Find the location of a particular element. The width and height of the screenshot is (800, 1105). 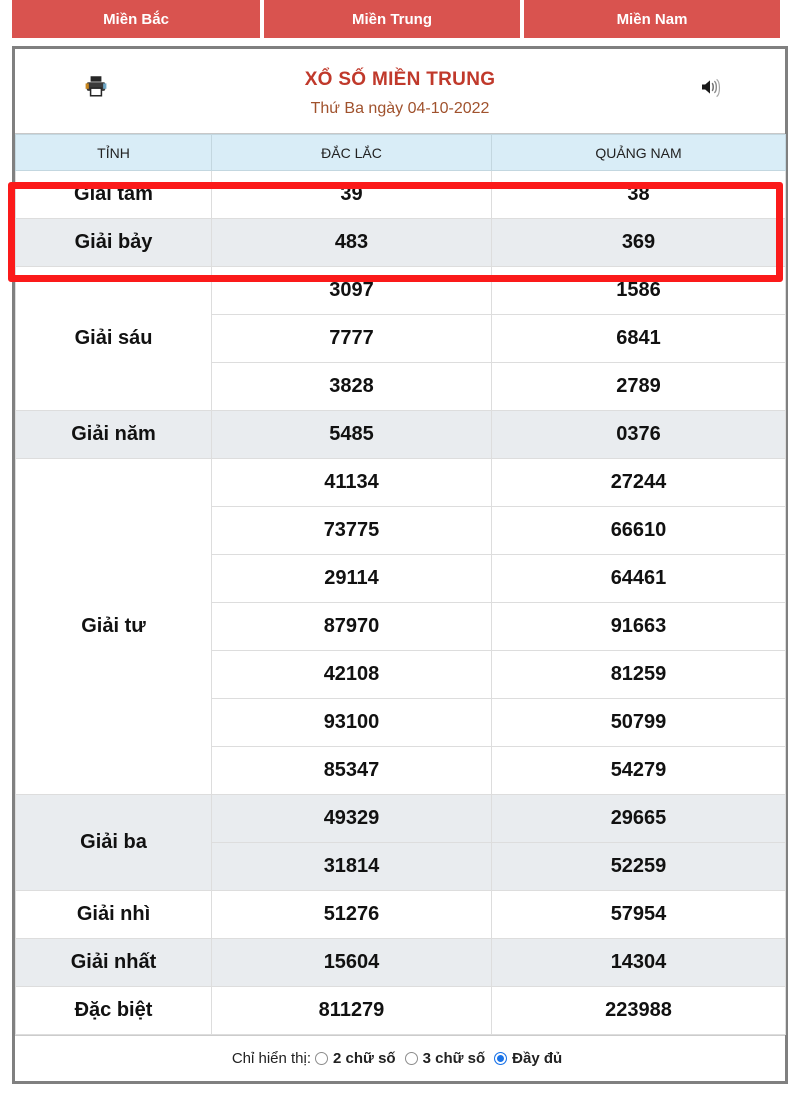

radio-label-full: Đầy đủ is located at coordinates (537, 1058).